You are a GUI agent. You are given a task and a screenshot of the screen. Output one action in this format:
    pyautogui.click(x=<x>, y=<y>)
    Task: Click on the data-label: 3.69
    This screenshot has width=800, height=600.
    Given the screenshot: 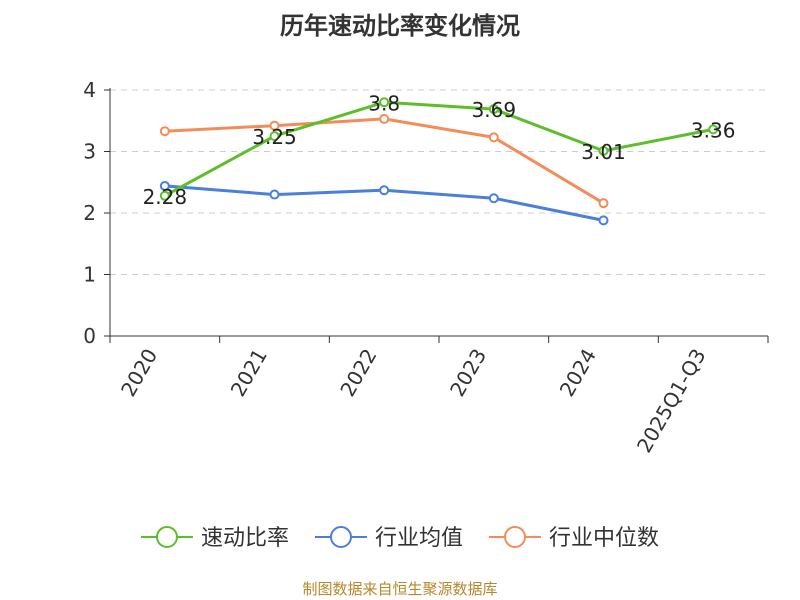 What is the action you would take?
    pyautogui.click(x=494, y=110)
    